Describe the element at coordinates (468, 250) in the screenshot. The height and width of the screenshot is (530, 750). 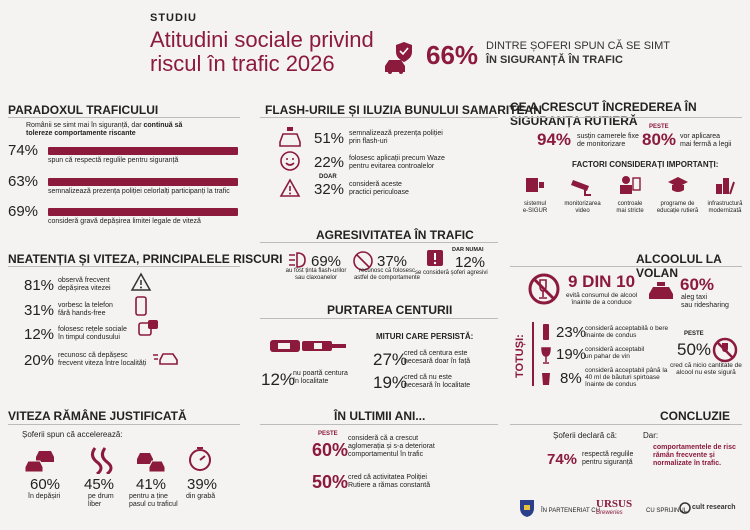
I see `aggr-pre: DAR NUMAI` at that location.